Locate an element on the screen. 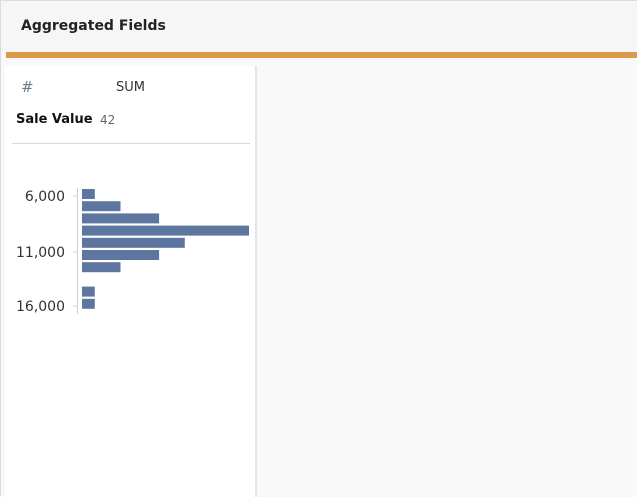 This screenshot has width=637, height=497. number-icon: # is located at coordinates (27, 87).